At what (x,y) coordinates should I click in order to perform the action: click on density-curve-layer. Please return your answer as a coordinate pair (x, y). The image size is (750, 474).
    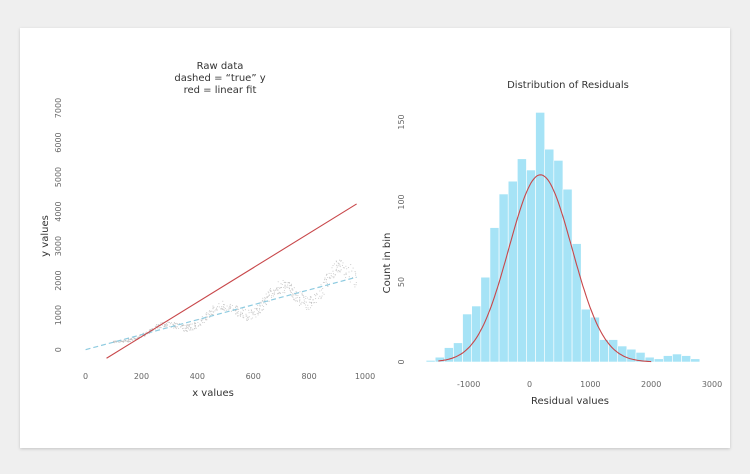
    Looking at the image, I should click on (545, 268).